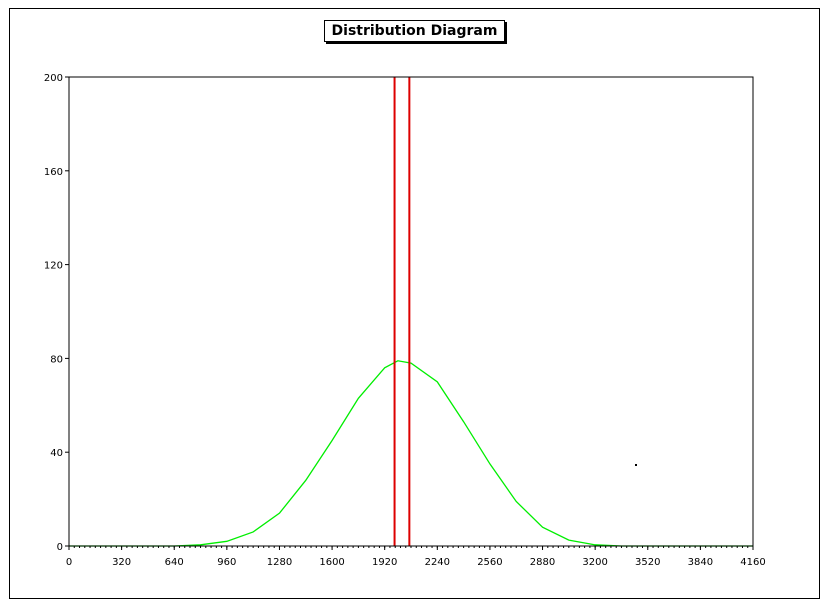 The height and width of the screenshot is (607, 829). Describe the element at coordinates (56, 313) in the screenshot. I see `y-axis-ticks: 0 40 80 120 160 200` at that location.